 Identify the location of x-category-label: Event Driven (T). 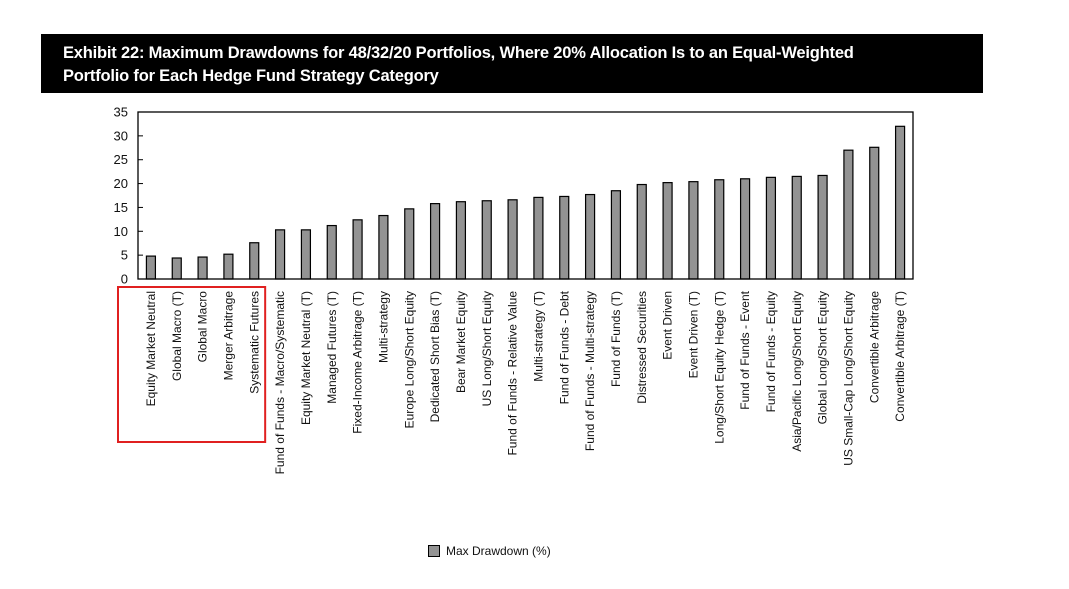
(693, 334).